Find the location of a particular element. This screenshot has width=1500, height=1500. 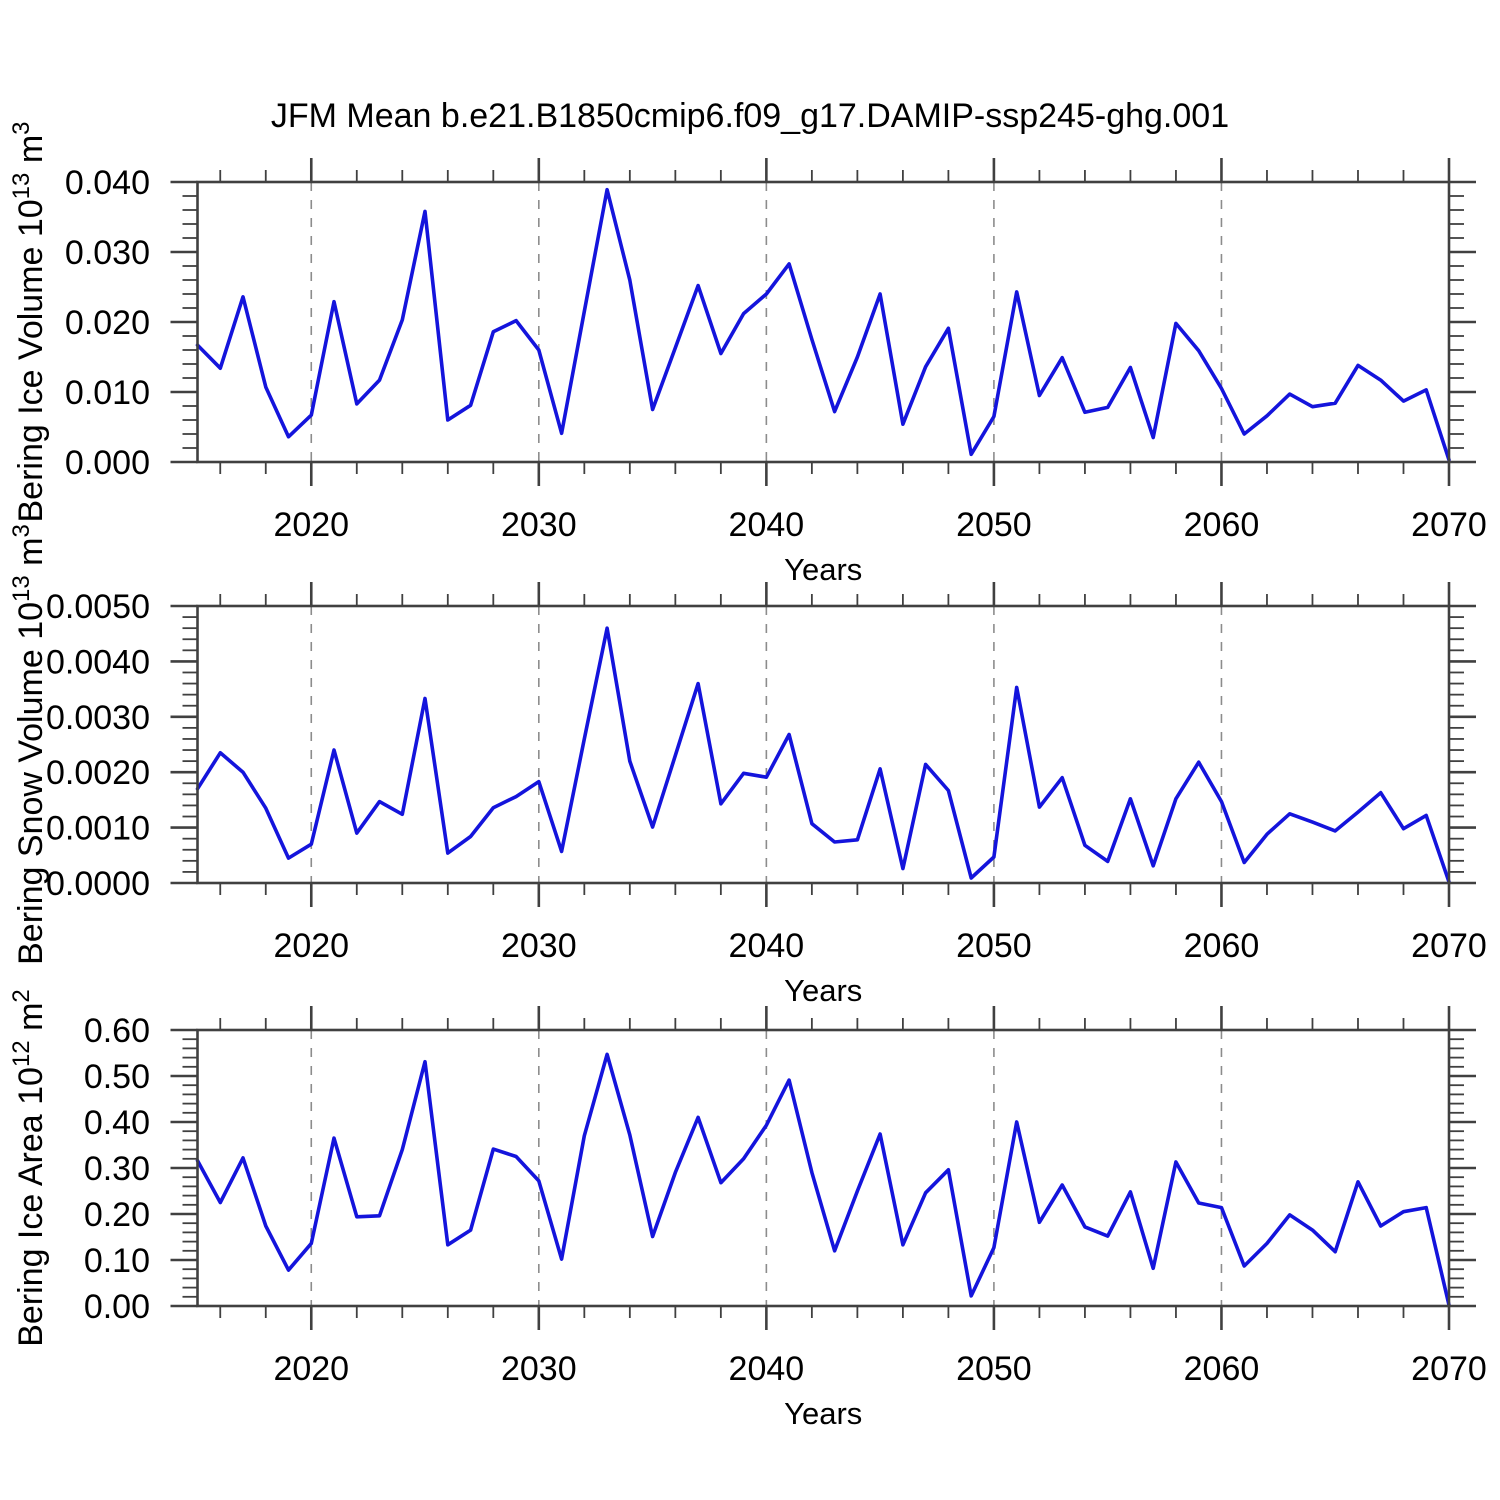

y-tick-label: 0.20 is located at coordinates (117, 1215).